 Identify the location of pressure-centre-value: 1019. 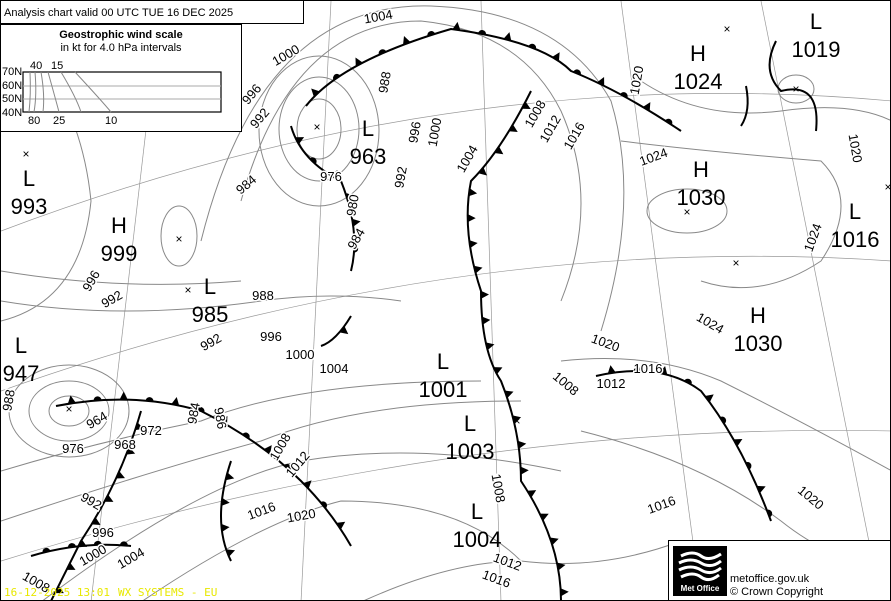
(816, 49).